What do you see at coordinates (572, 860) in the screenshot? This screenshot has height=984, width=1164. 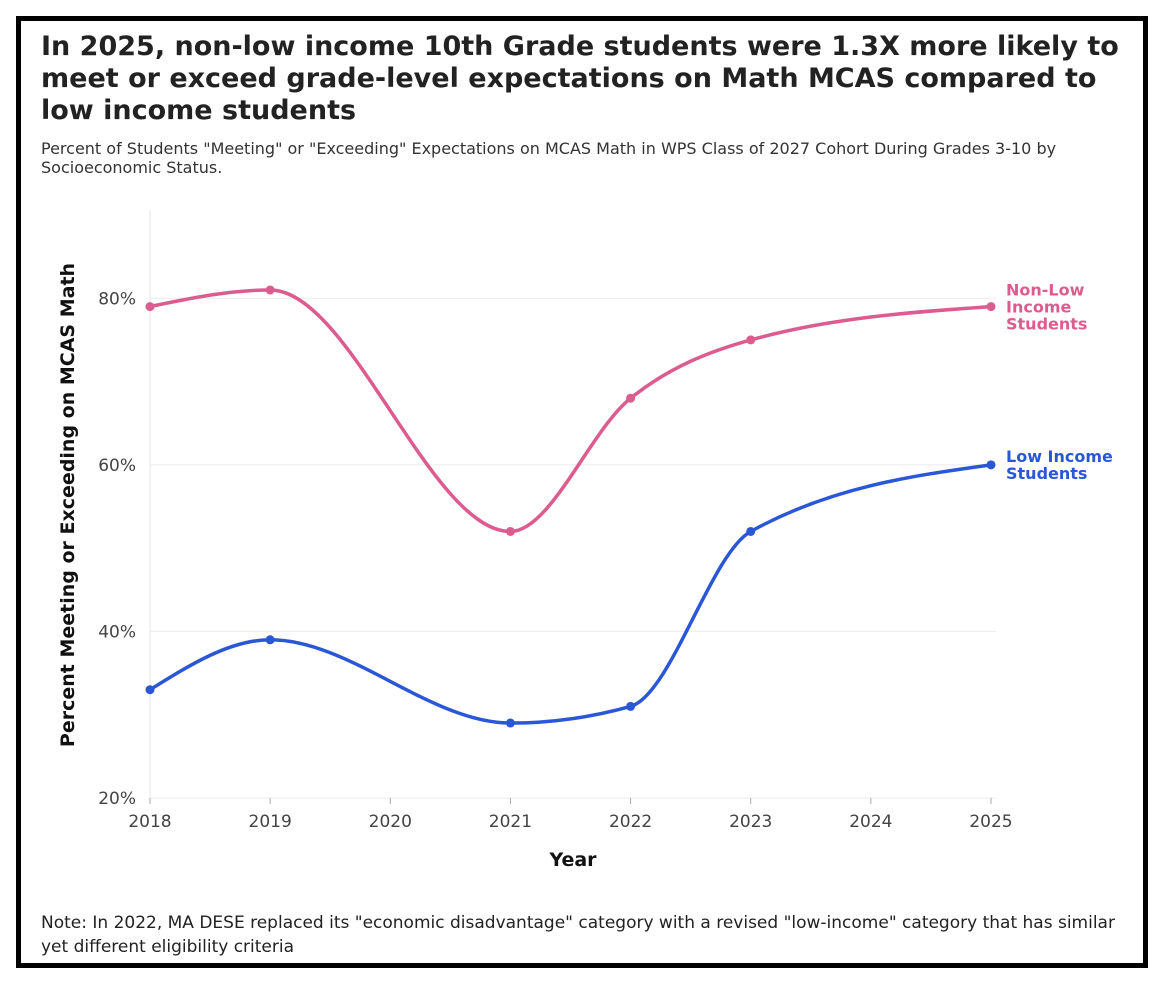 I see `x-axis-title: Year` at bounding box center [572, 860].